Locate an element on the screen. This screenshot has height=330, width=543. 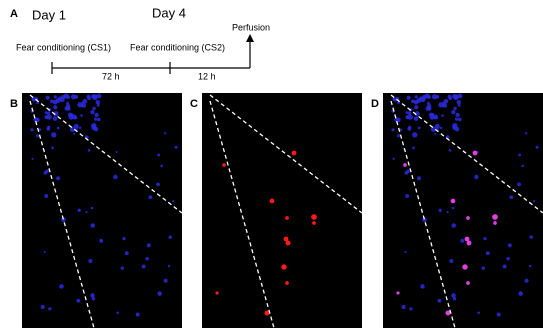
interval-label: 12 h is located at coordinates (207, 76).